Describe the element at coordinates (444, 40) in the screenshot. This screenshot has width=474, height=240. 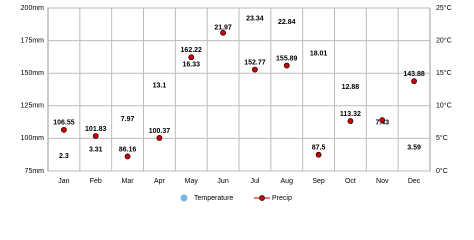
I see `y2-tick-label: 20°C` at that location.